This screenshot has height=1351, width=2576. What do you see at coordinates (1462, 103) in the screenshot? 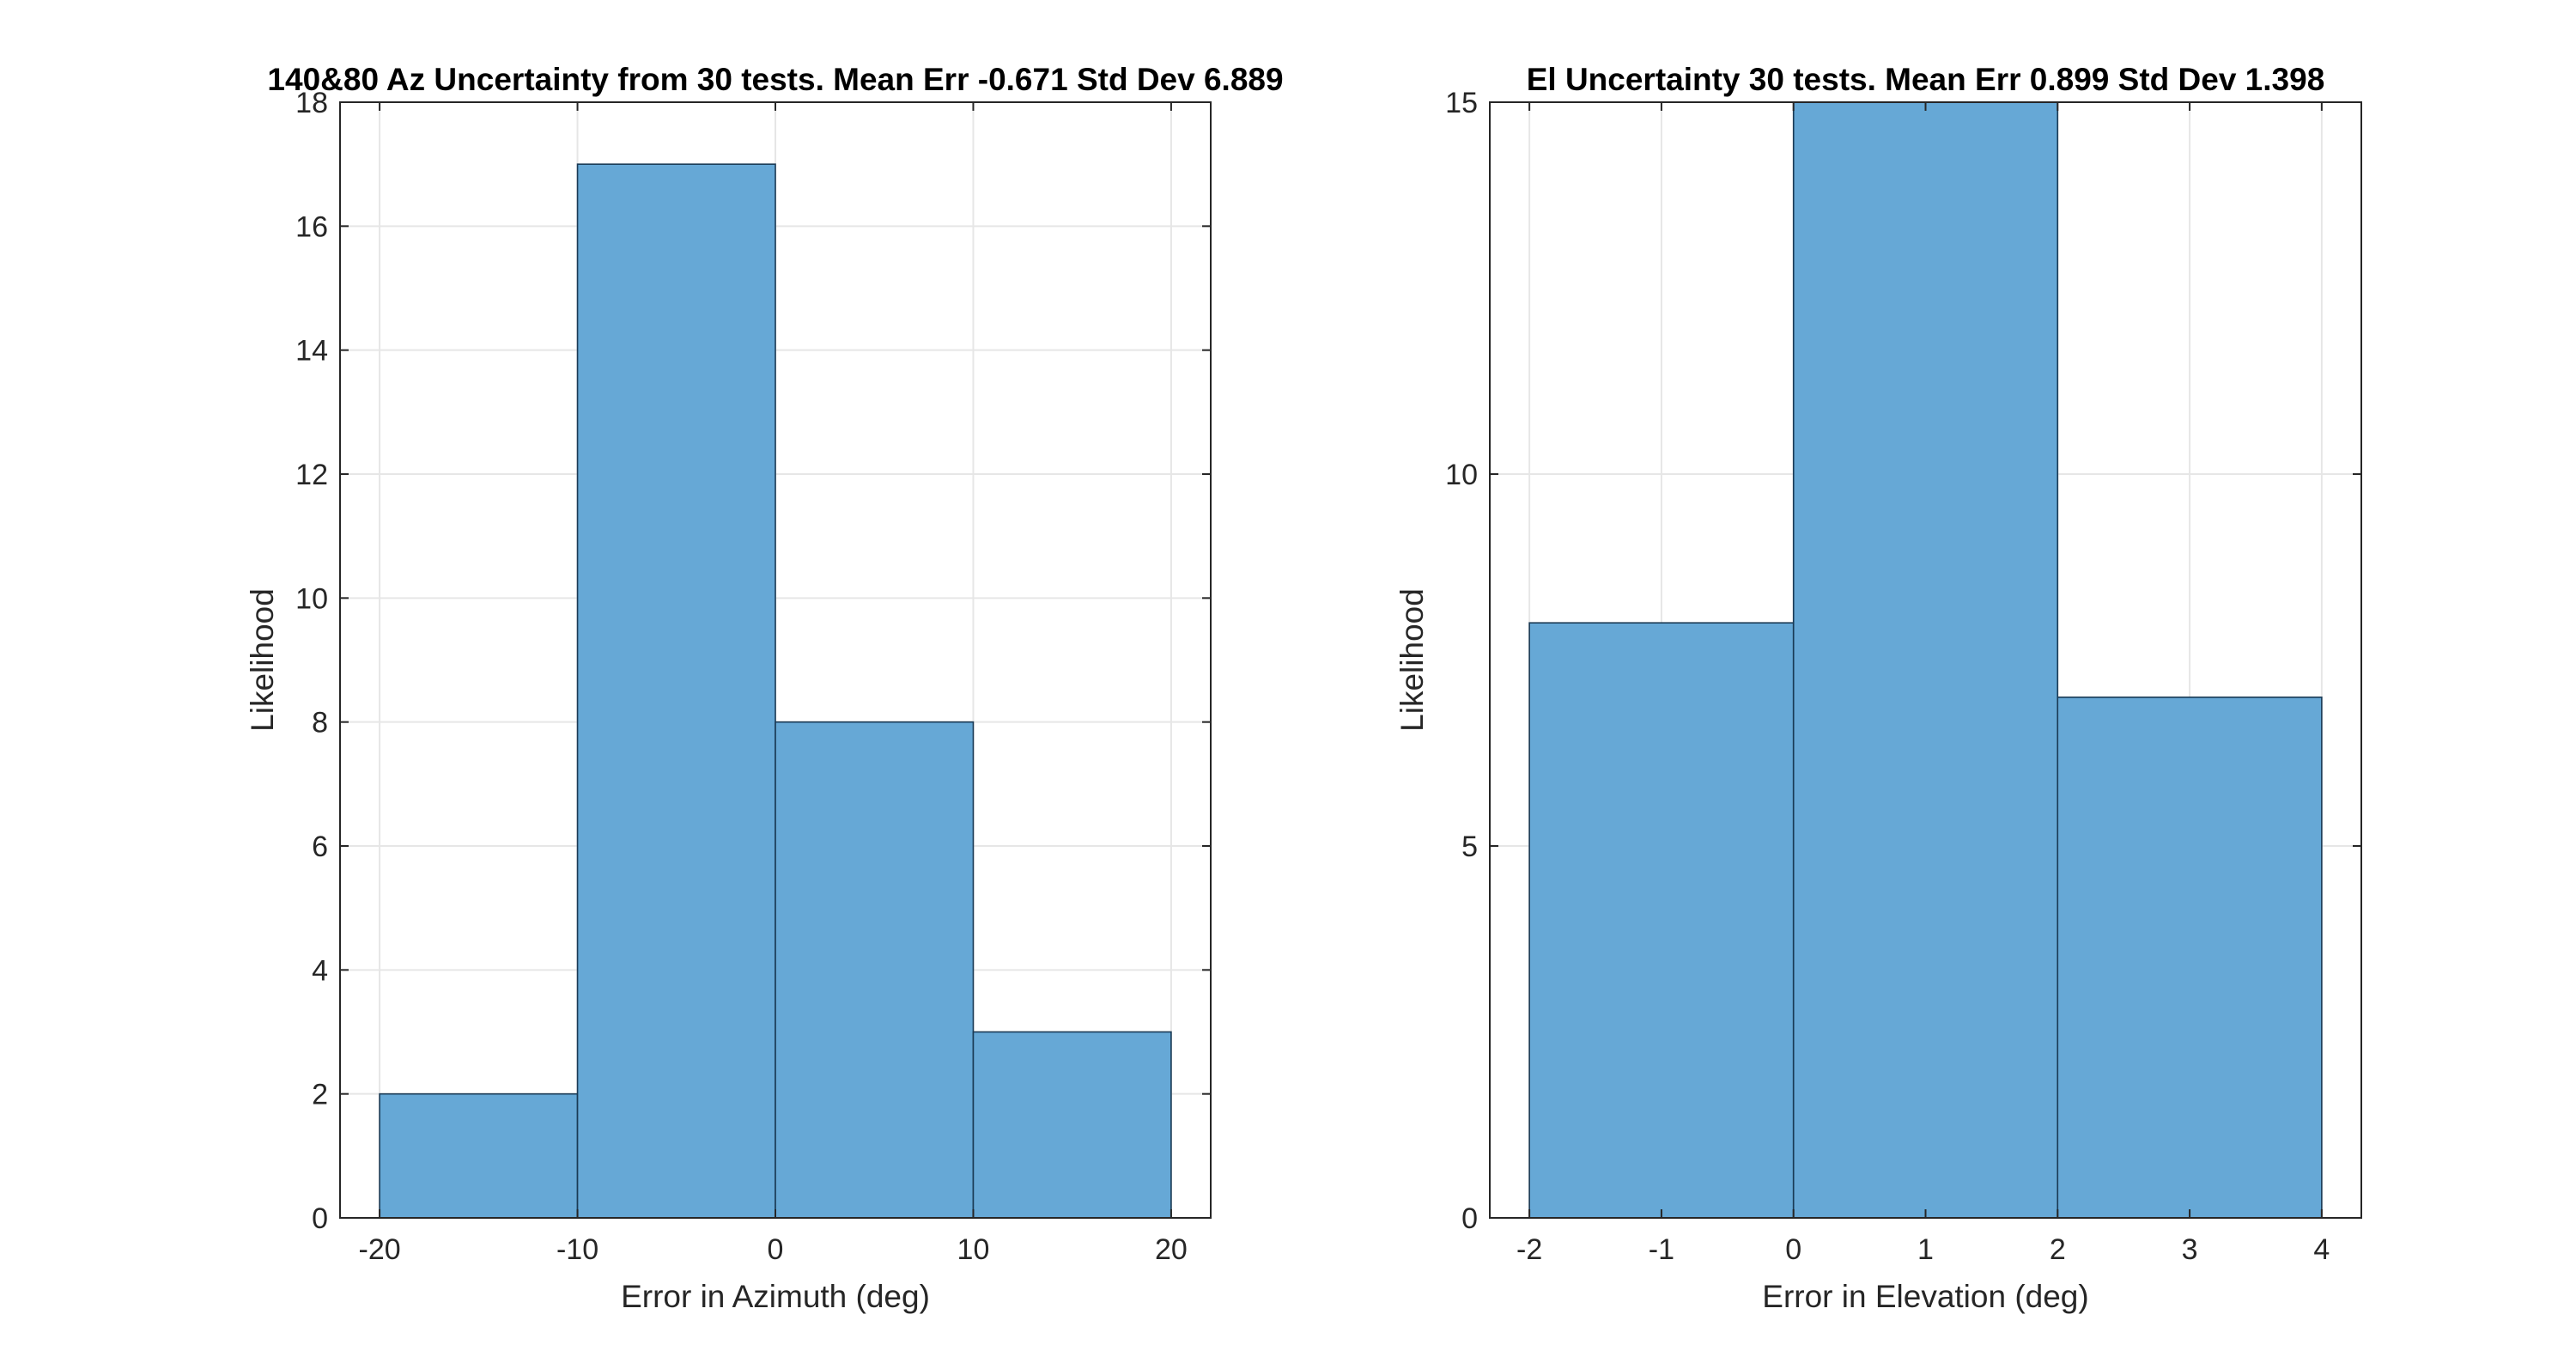
I see `y-tick-label: 15` at bounding box center [1462, 103].